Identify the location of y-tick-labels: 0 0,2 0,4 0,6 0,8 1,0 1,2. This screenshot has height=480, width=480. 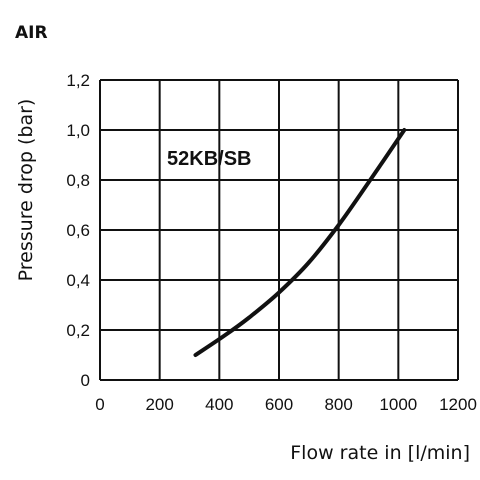
(78, 230).